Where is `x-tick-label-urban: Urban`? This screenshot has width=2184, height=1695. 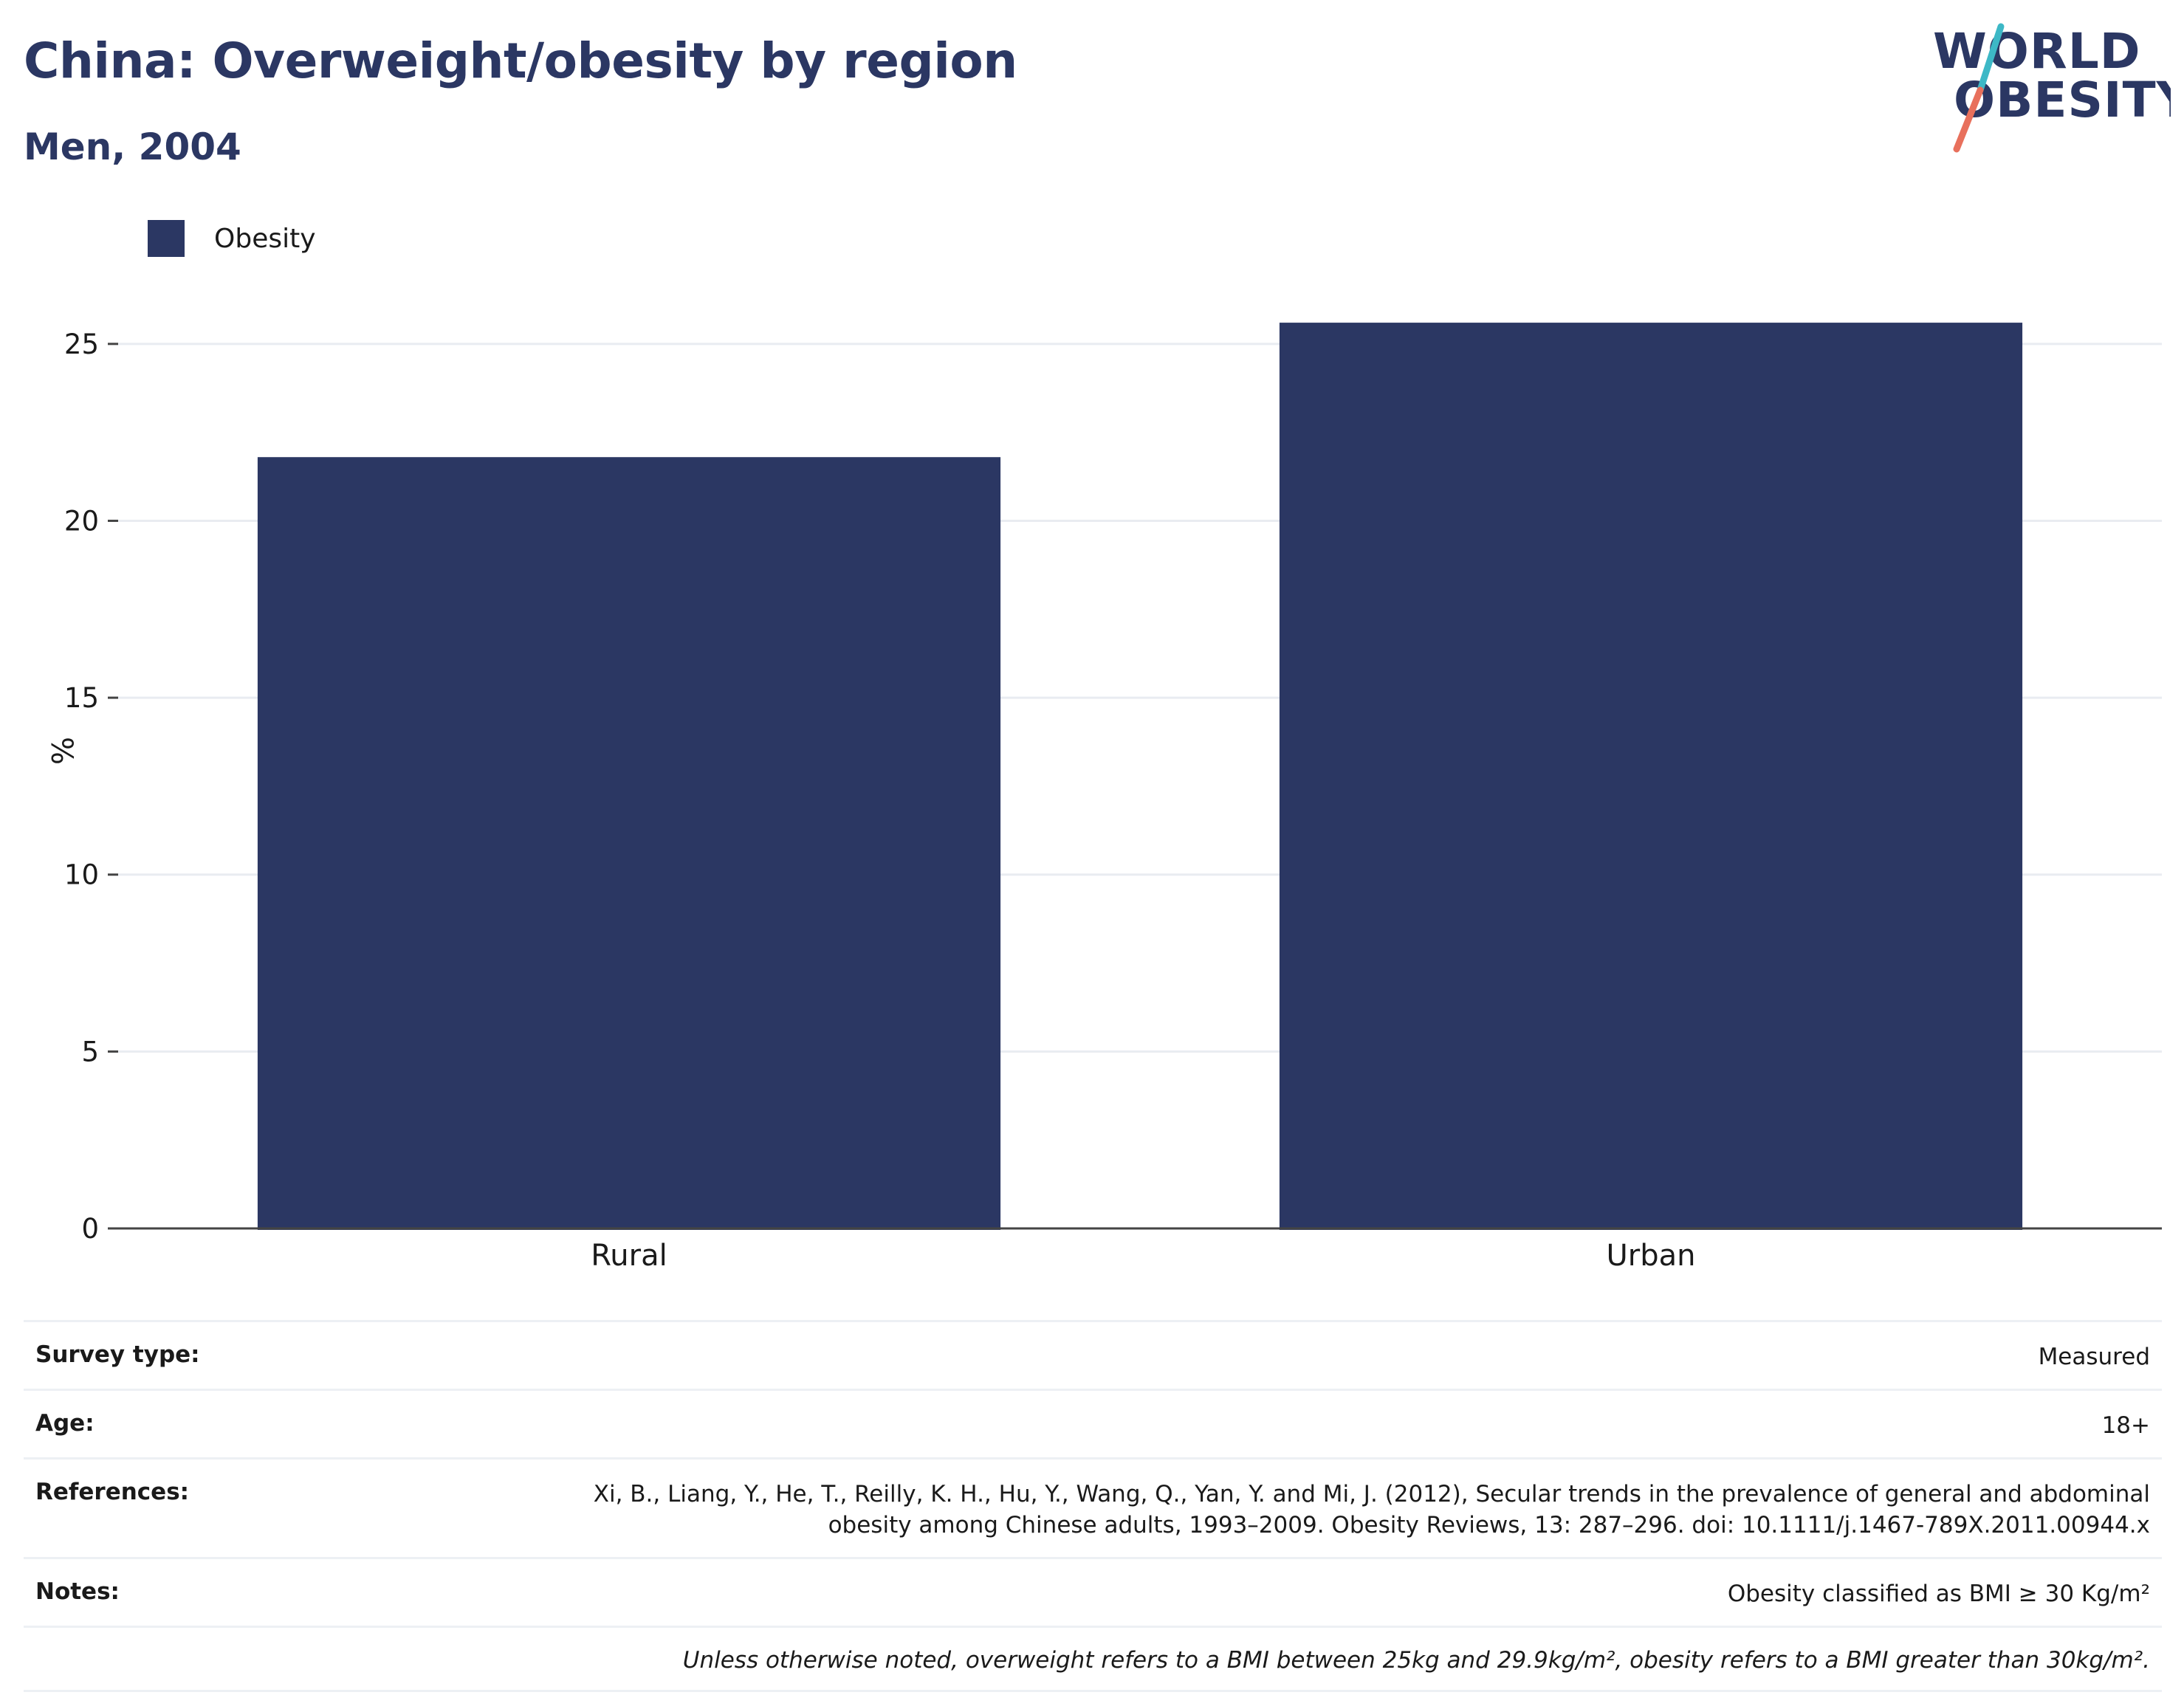
x-tick-label-urban: Urban is located at coordinates (1651, 1256).